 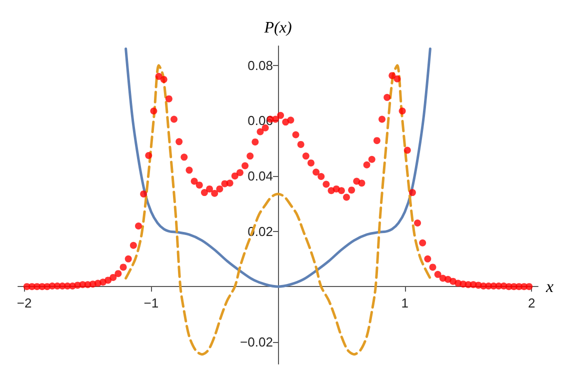 I want to click on x-tick-label: 1, so click(x=404, y=303).